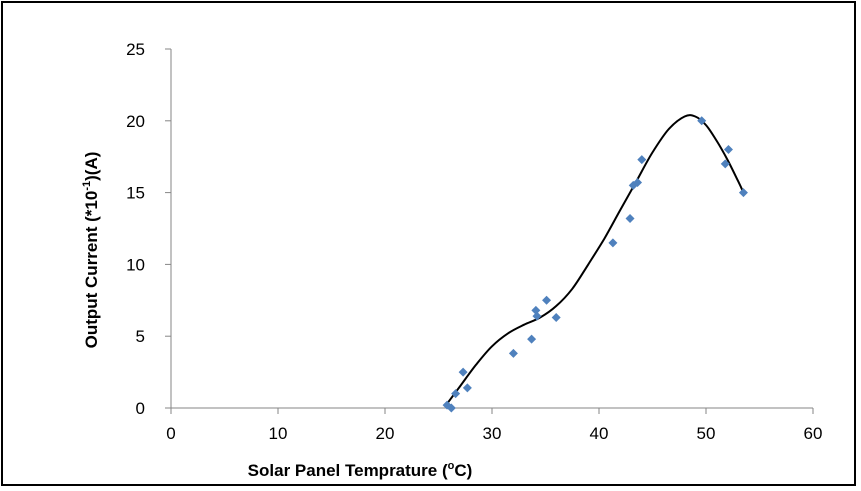 The width and height of the screenshot is (861, 491). Describe the element at coordinates (813, 433) in the screenshot. I see `x-tick-label: 60` at that location.